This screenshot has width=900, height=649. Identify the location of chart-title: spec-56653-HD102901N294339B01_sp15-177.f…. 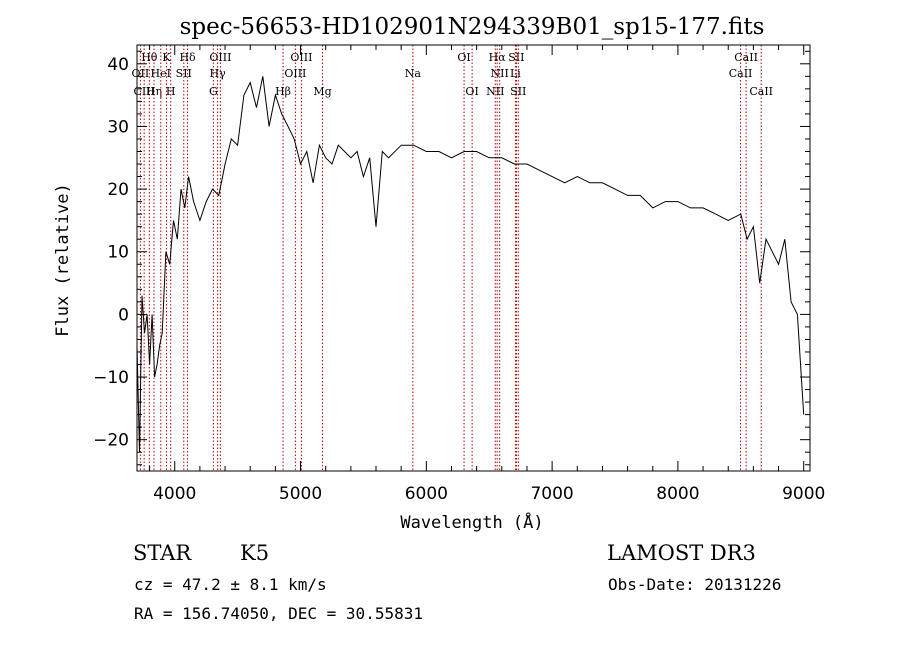
(472, 27).